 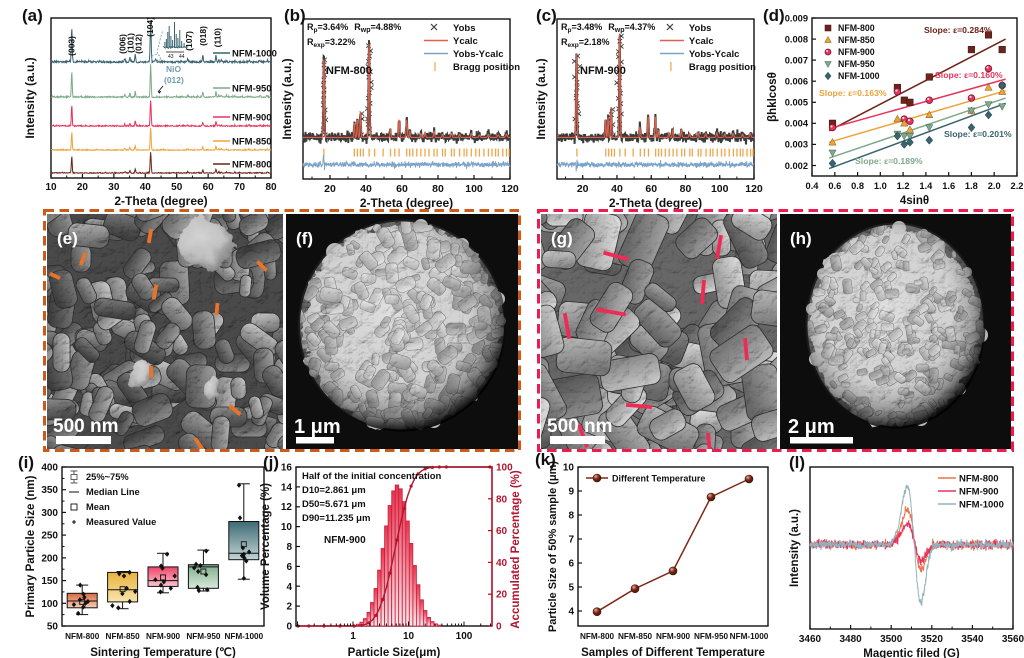 I want to click on svg-text: (107), so click(x=189, y=41).